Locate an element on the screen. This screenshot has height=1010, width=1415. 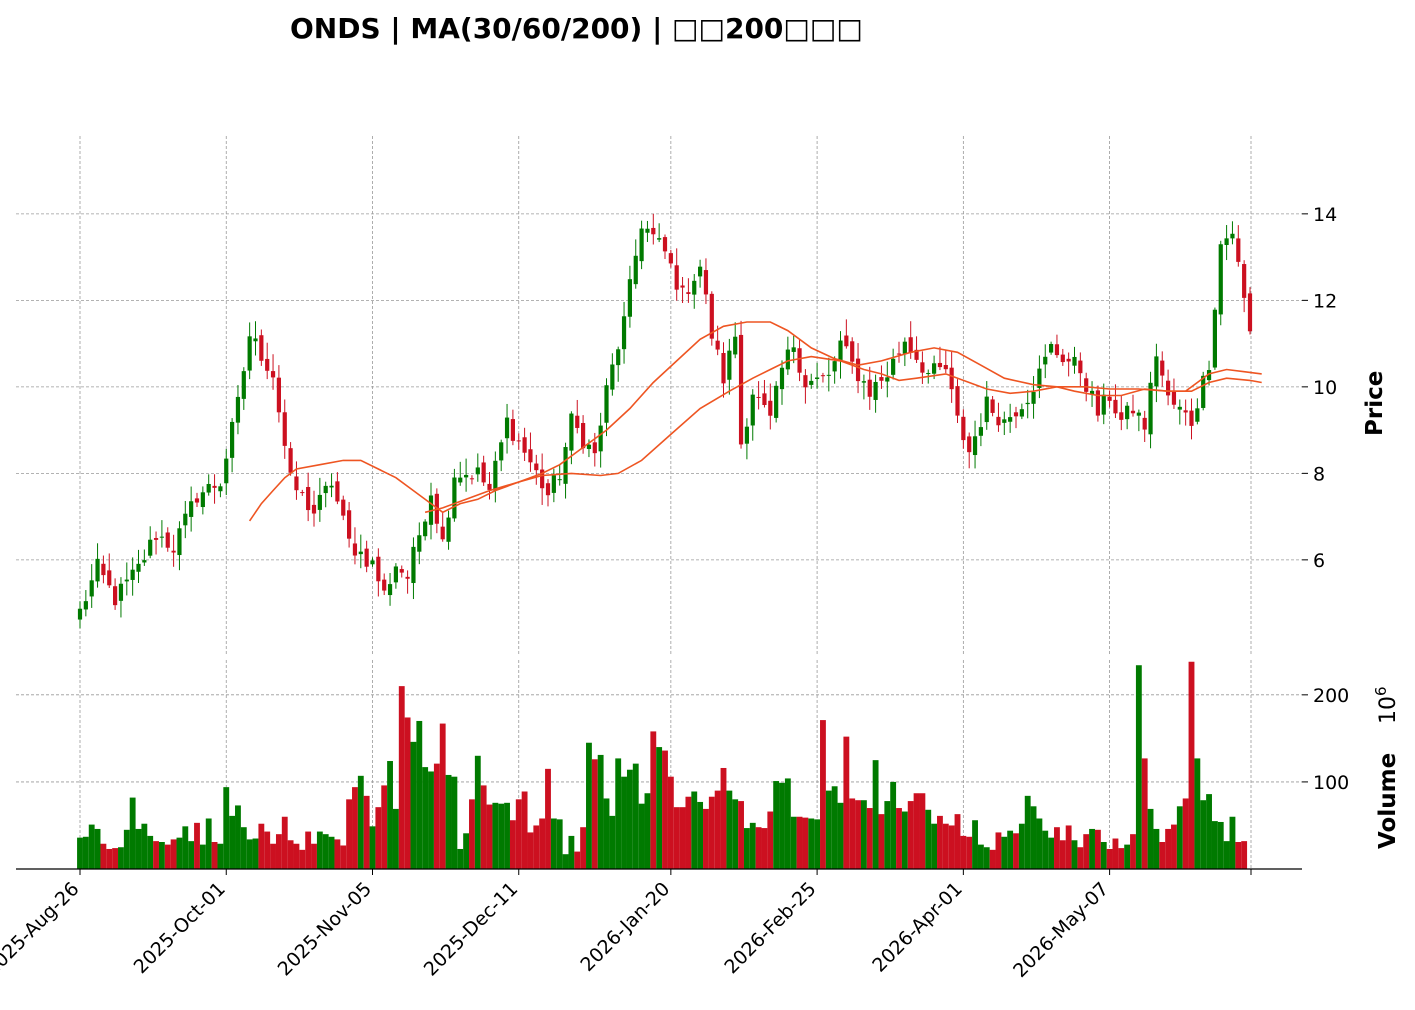
volume-axis-label: Volume is located at coordinates (1388, 801).